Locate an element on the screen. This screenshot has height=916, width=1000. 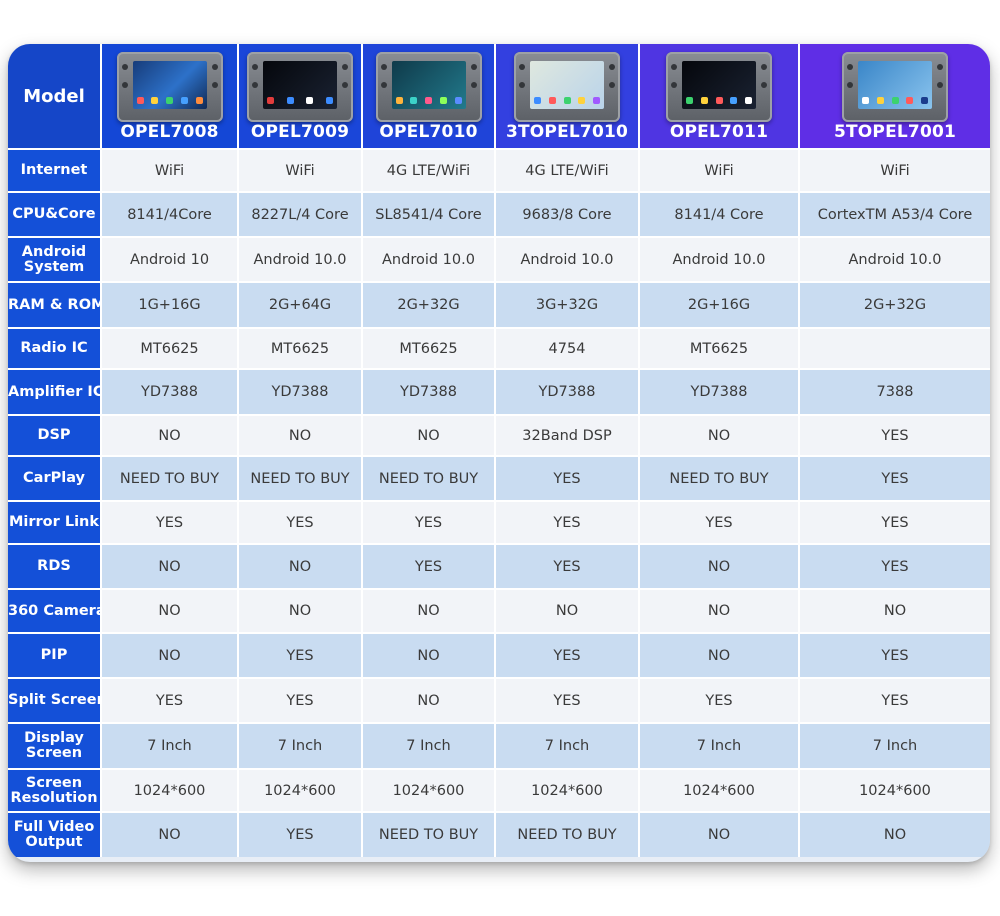
spec-row: Mirror Link YES YES YES YES YES YES is located at coordinates (499, 523).